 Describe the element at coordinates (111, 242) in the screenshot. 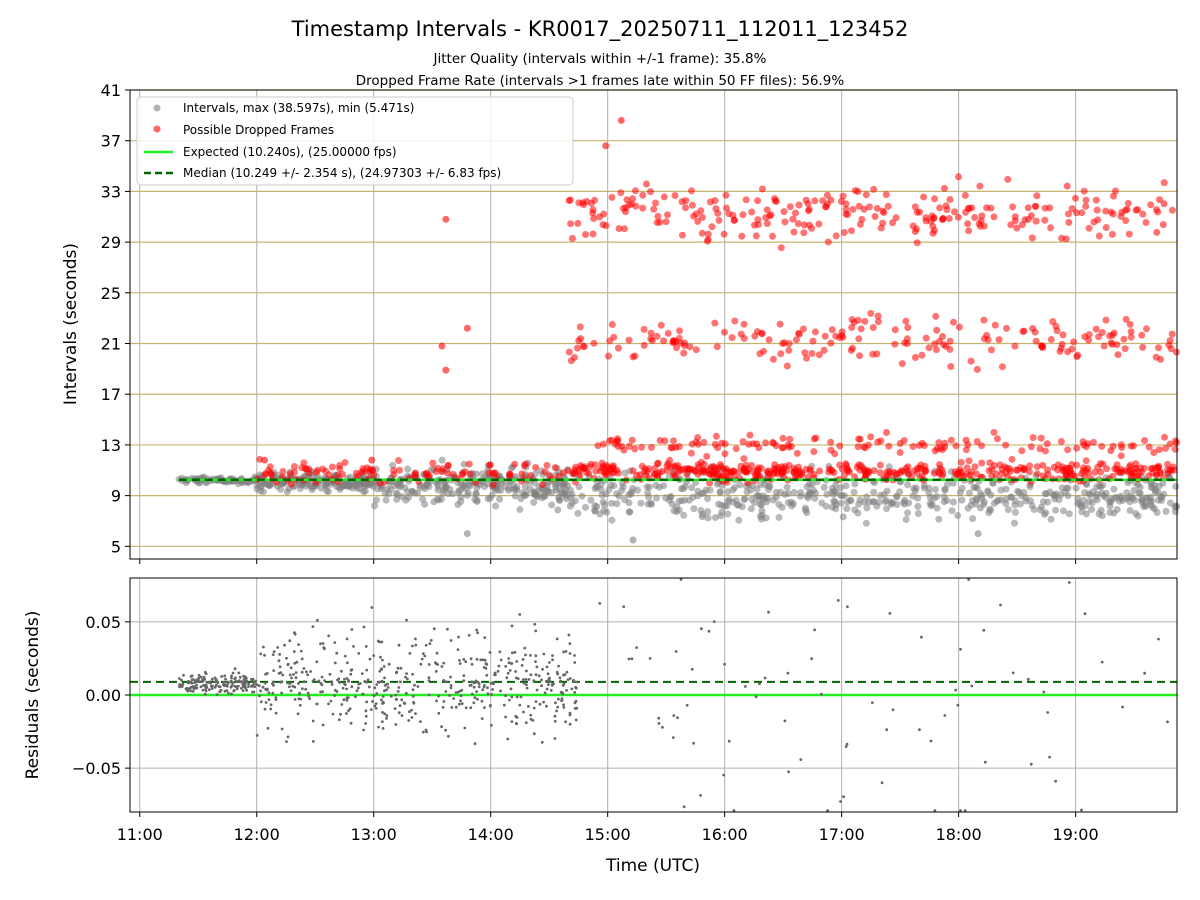

I see `top-y-tick-label: 29` at that location.